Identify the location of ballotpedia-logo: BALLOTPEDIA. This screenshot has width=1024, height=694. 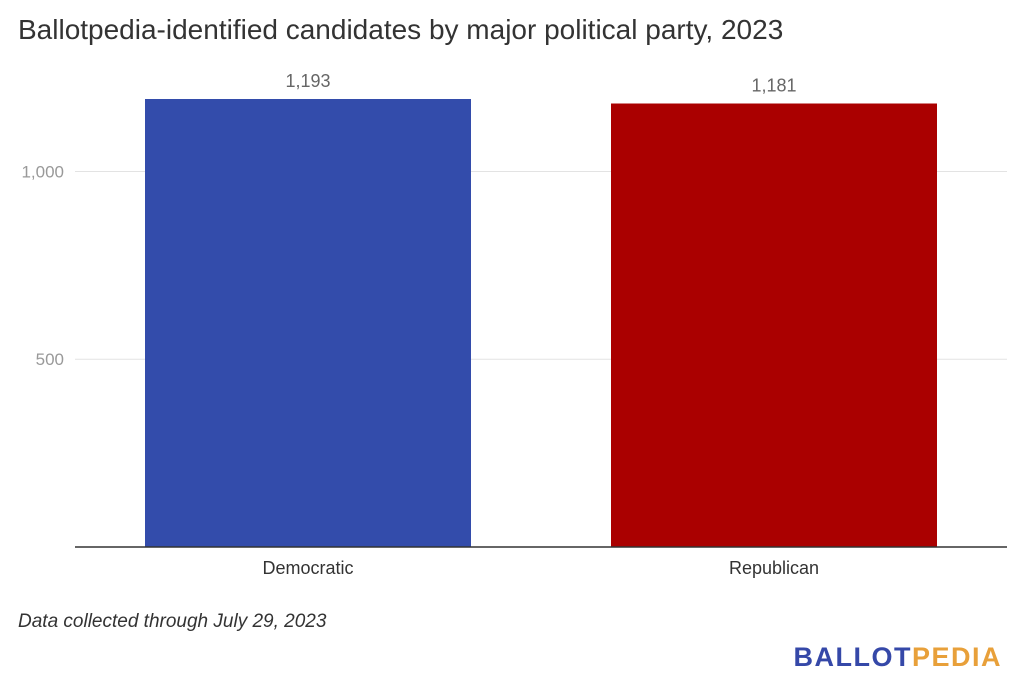
(897, 657).